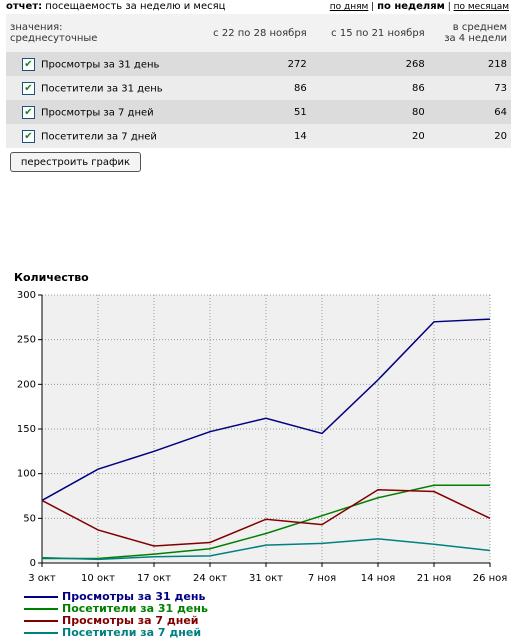  What do you see at coordinates (297, 64) in the screenshot?
I see `cell-text: 272` at bounding box center [297, 64].